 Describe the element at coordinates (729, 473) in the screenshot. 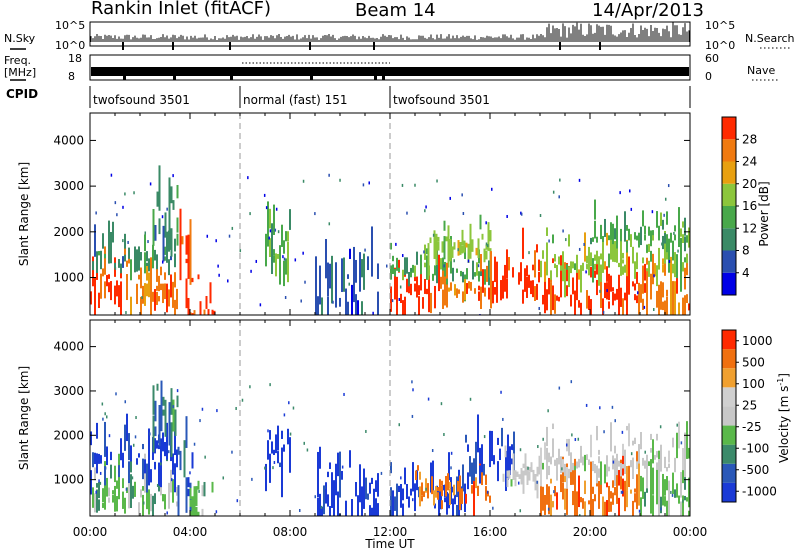

I see `colorbar-segment` at that location.